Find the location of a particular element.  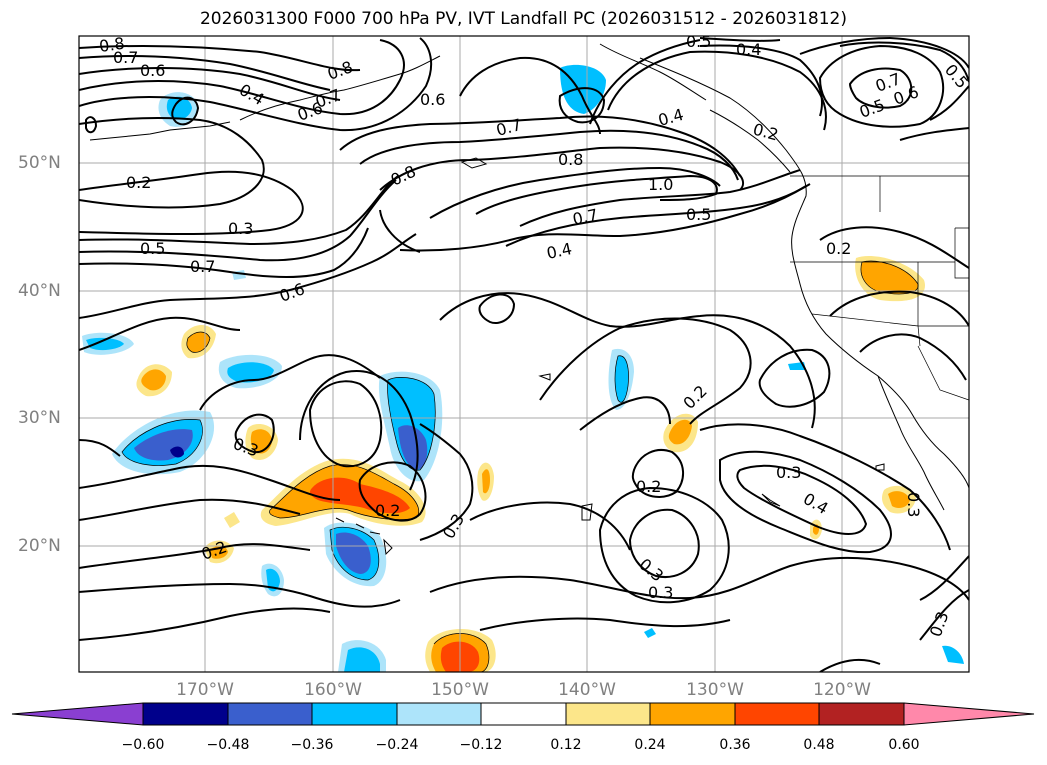

state-border is located at coordinates (879, 288).